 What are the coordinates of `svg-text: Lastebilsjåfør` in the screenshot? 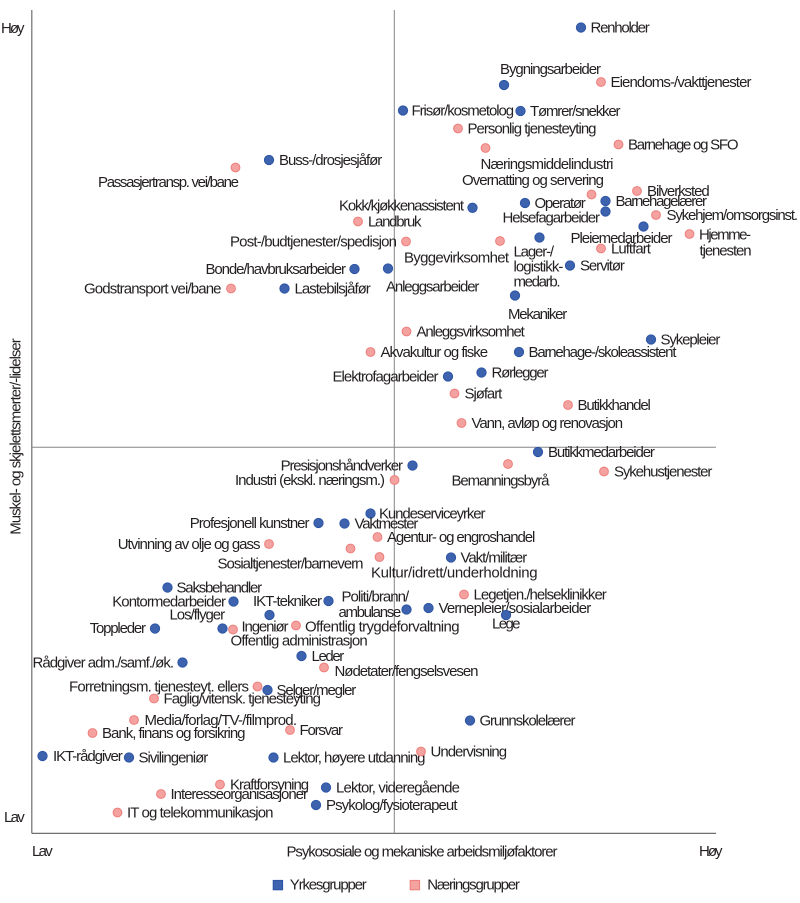 It's located at (333, 289).